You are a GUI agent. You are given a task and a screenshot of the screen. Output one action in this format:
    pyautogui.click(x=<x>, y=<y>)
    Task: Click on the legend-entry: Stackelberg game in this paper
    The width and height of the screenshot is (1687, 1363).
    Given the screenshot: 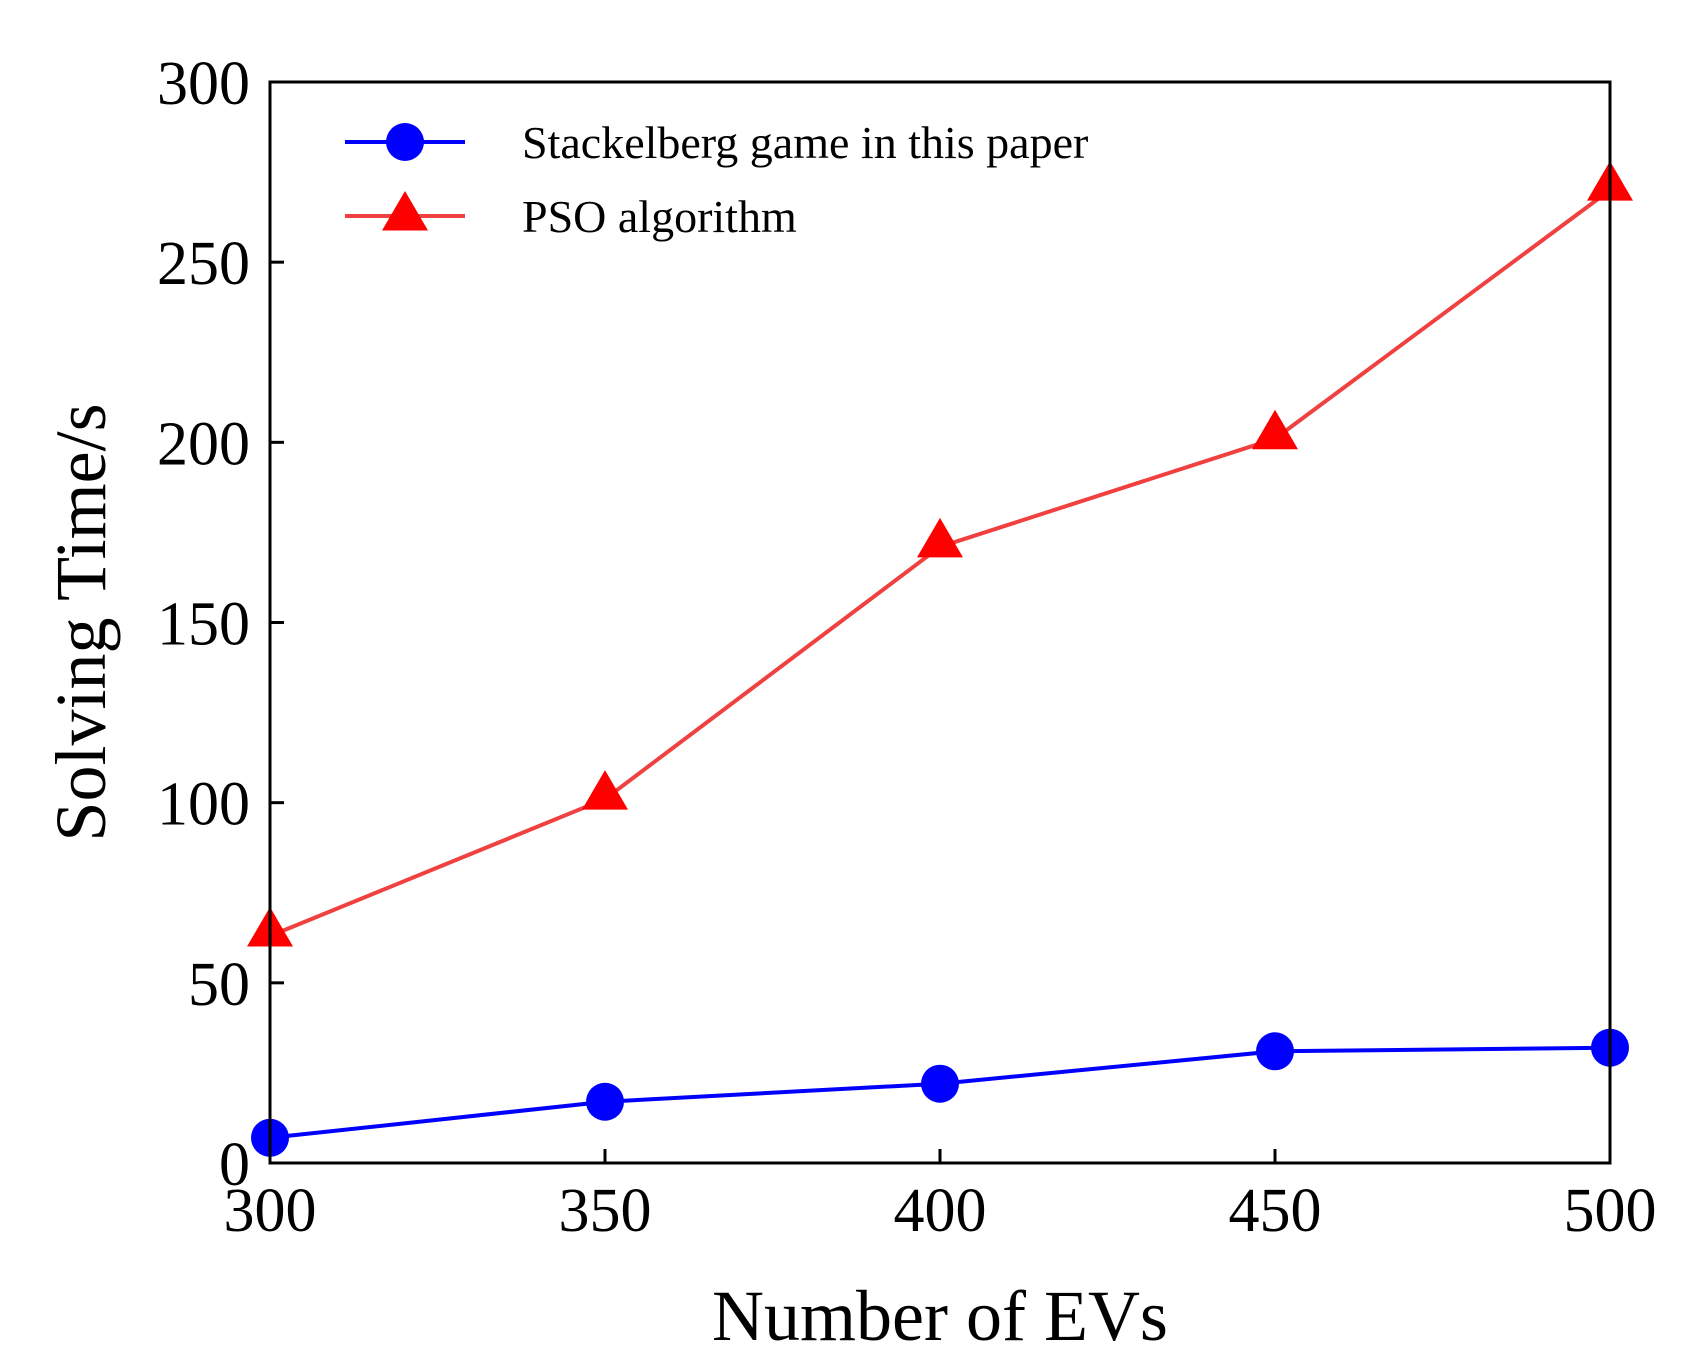 What is the action you would take?
    pyautogui.click(x=716, y=142)
    